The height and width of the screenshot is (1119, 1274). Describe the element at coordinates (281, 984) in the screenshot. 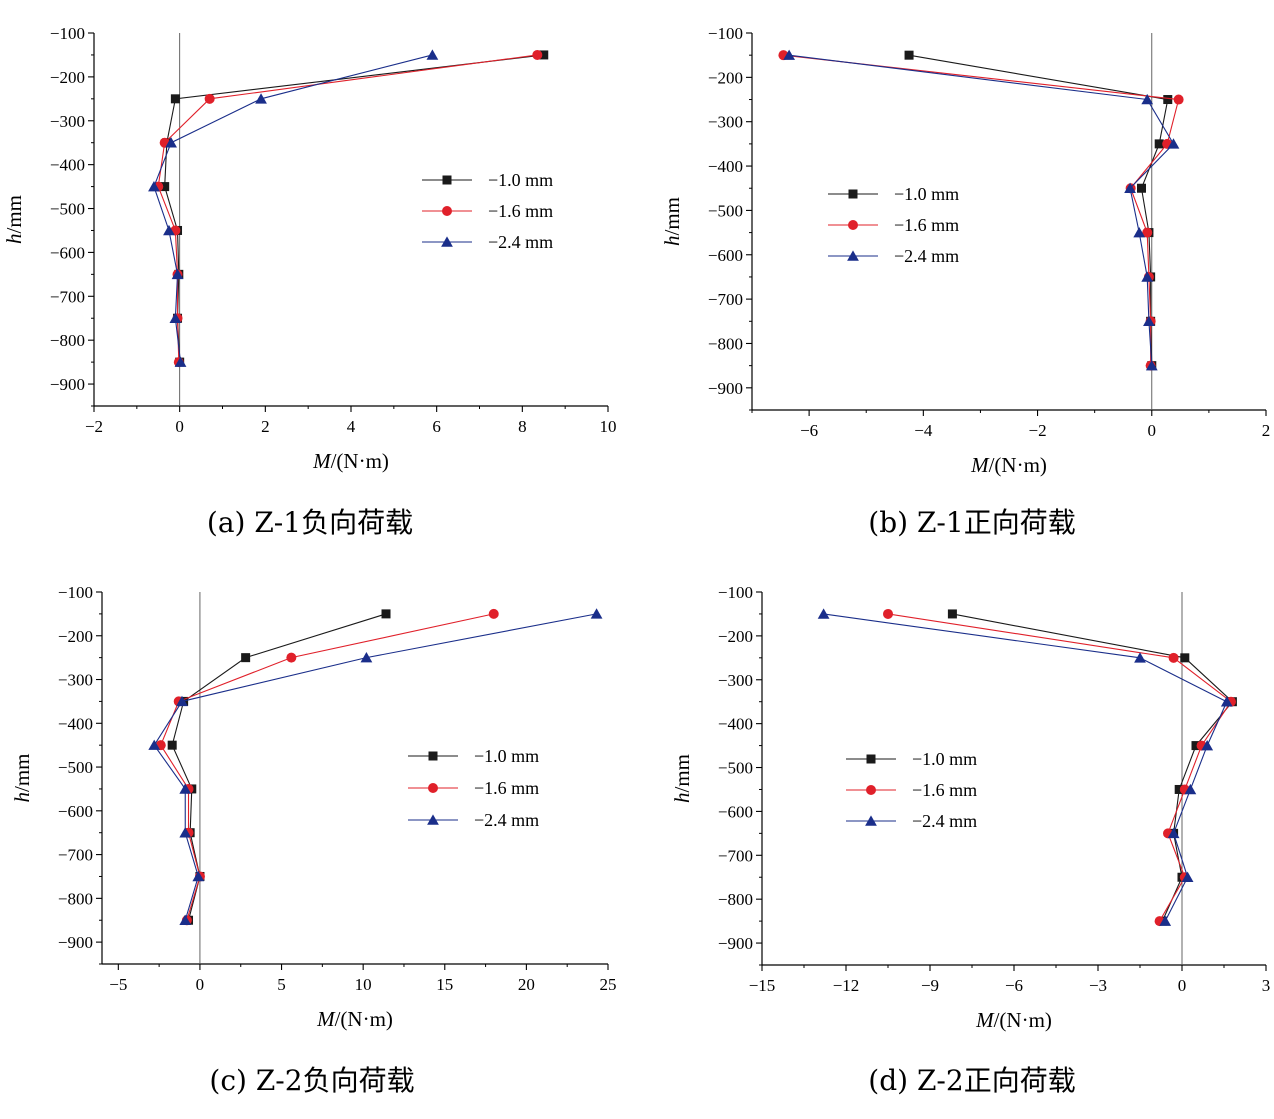

I see `x-tick-label: 5` at that location.